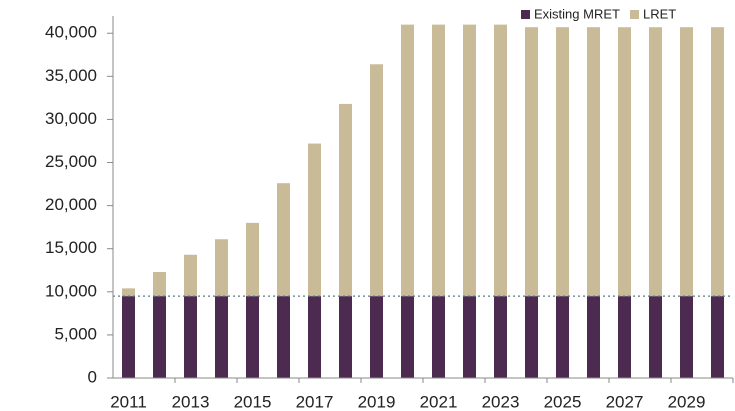 This screenshot has height=411, width=735. Describe the element at coordinates (92, 376) in the screenshot. I see `y-tick-label: 0` at that location.